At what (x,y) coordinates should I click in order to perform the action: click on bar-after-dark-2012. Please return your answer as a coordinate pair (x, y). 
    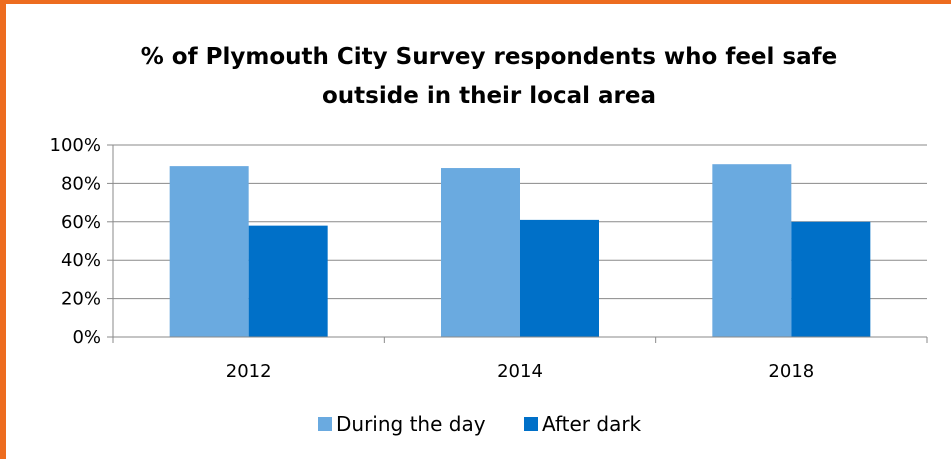
    Looking at the image, I should click on (288, 281).